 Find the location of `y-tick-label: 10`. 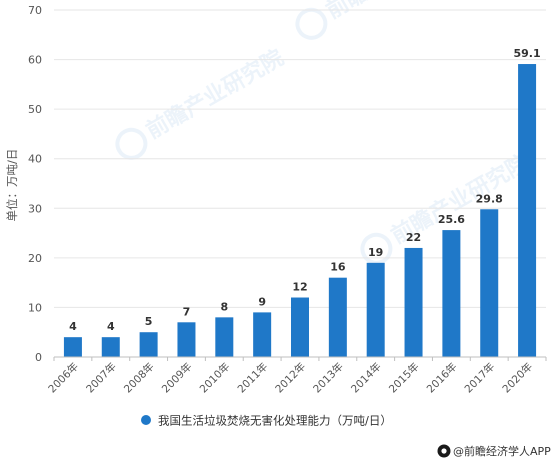

y-tick-label: 10 is located at coordinates (35, 307).